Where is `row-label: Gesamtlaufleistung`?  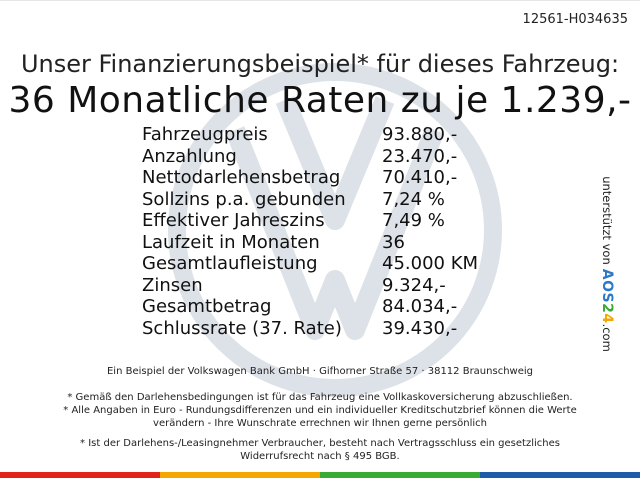
row-label: Gesamtlaufleistung is located at coordinates (230, 263).